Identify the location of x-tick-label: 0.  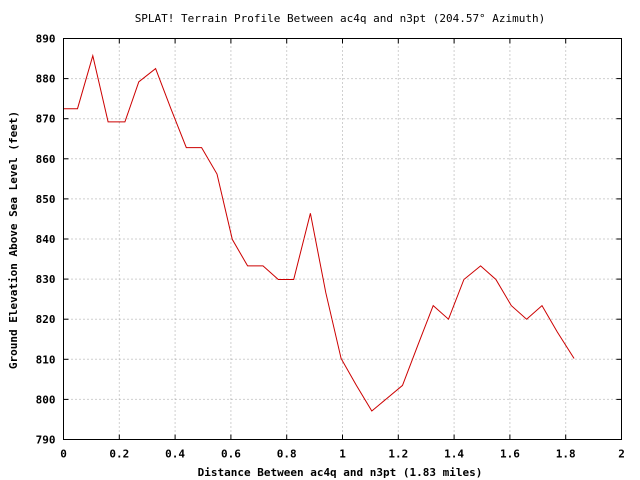
(63, 454).